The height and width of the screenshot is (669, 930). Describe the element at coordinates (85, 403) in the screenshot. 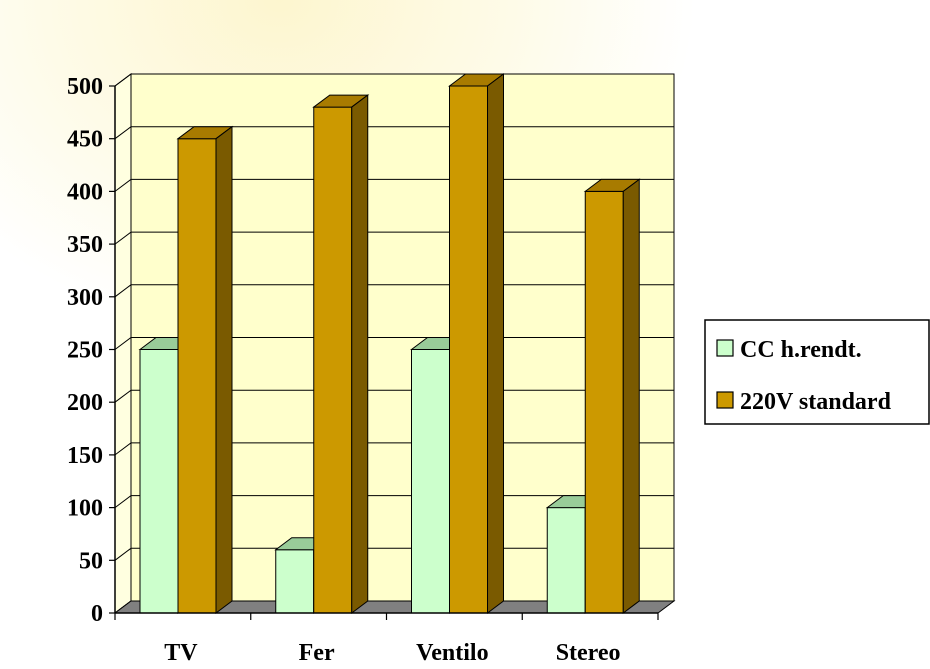

I see `y-tick-label: 200` at that location.